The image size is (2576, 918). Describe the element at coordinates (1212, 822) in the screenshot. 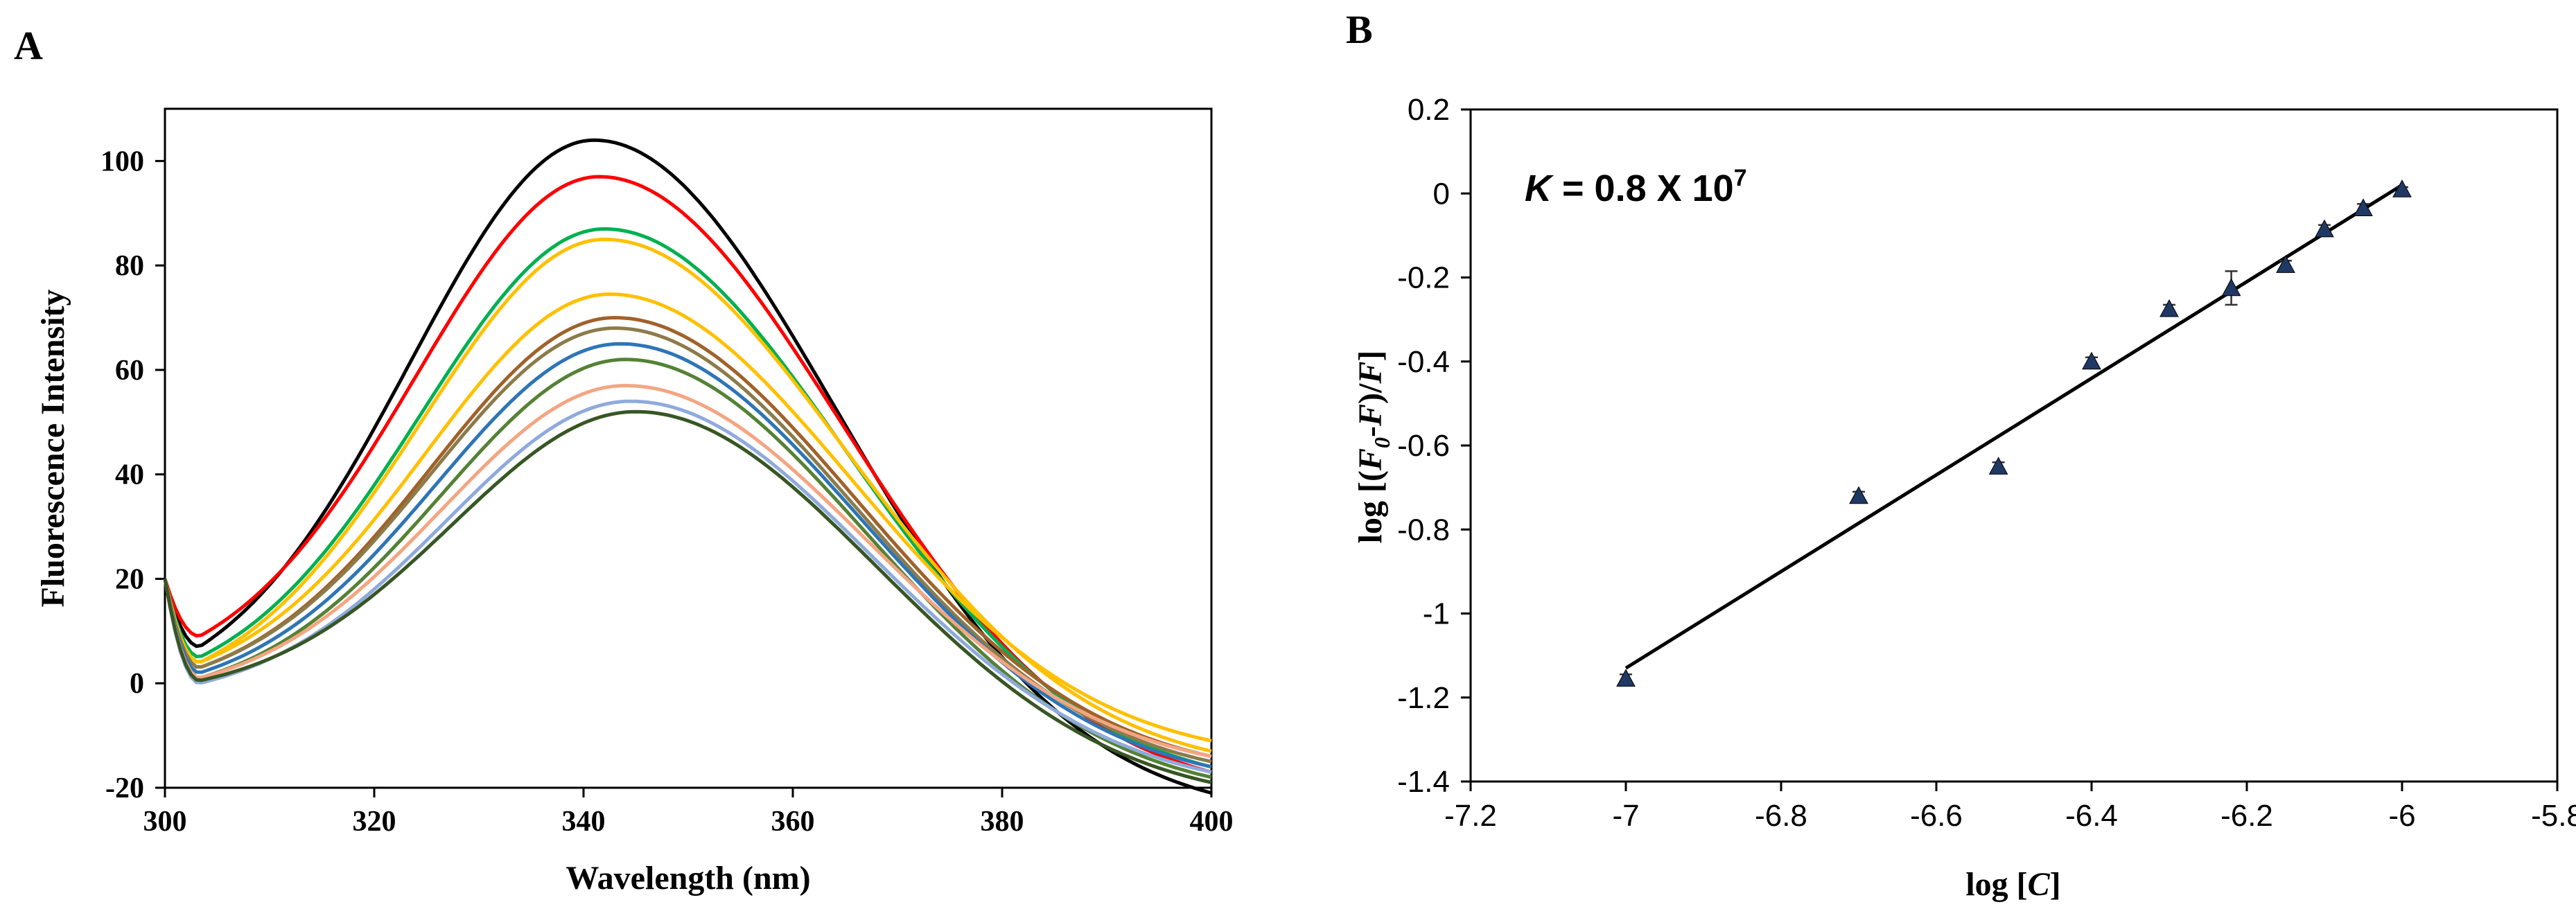

I see `panel-a-x-tick-label: 400` at that location.